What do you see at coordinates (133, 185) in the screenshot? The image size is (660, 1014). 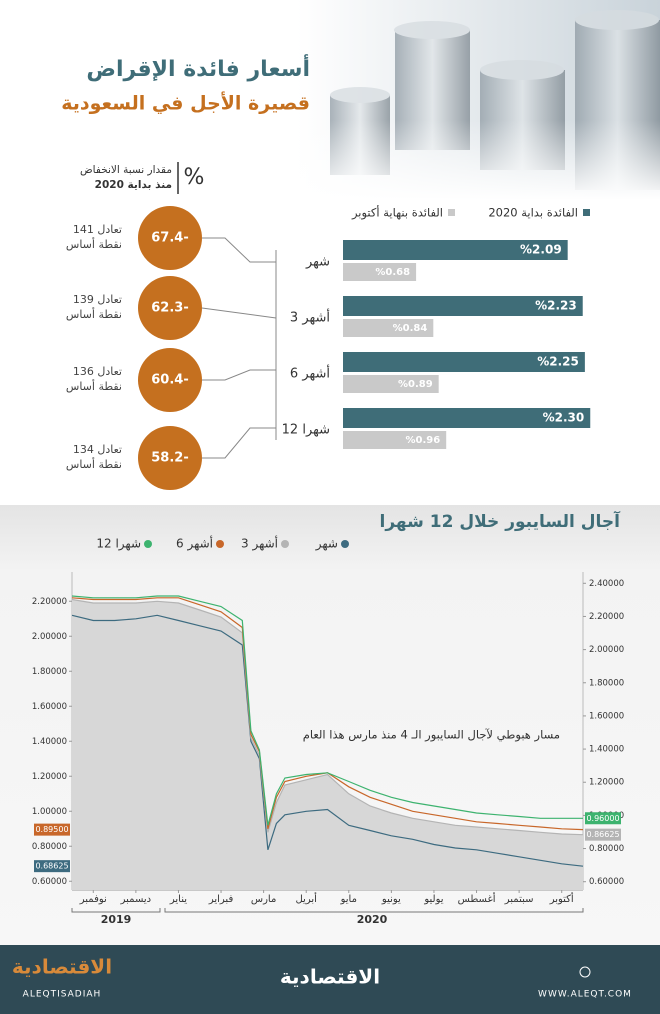 I see `caption: منذ بداية 2020` at bounding box center [133, 185].